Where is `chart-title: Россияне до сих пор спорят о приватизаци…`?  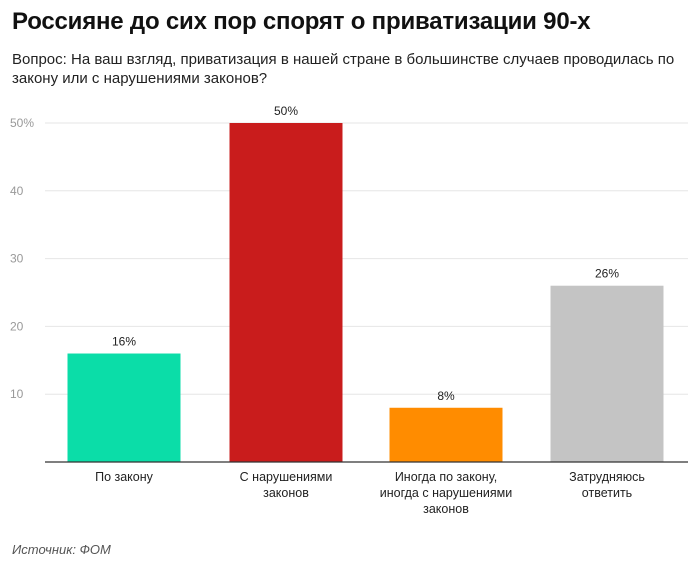
chart-title: Россияне до сих пор спорят о приватизаци… is located at coordinates (301, 21).